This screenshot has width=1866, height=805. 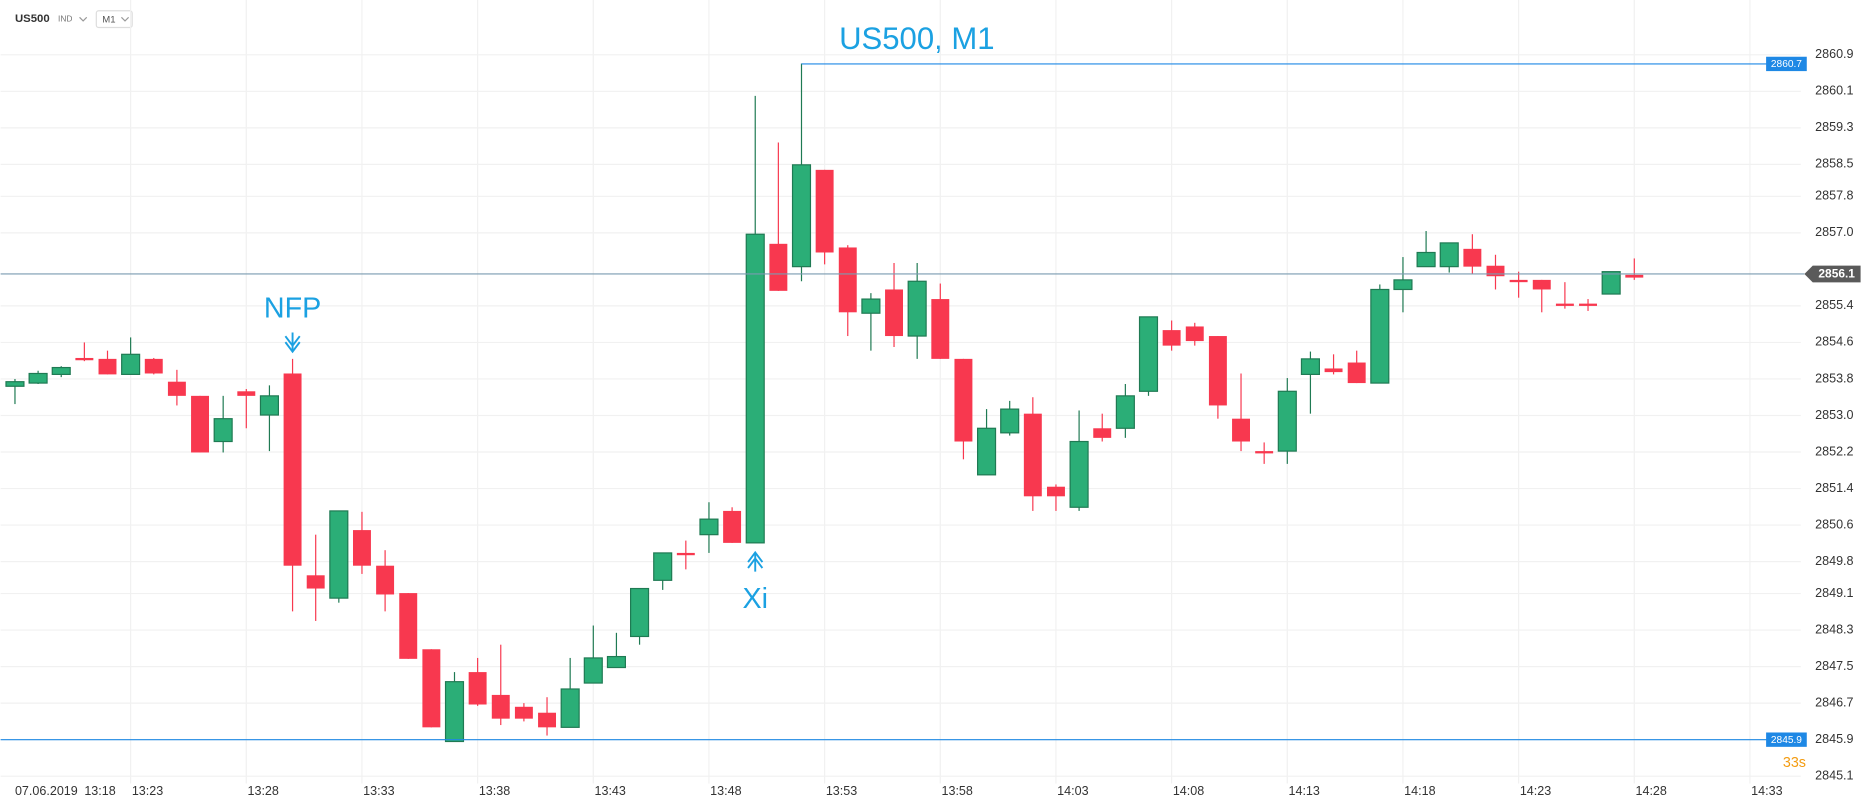 What do you see at coordinates (1834, 629) in the screenshot?
I see `y-tick-label: 2848.3` at bounding box center [1834, 629].